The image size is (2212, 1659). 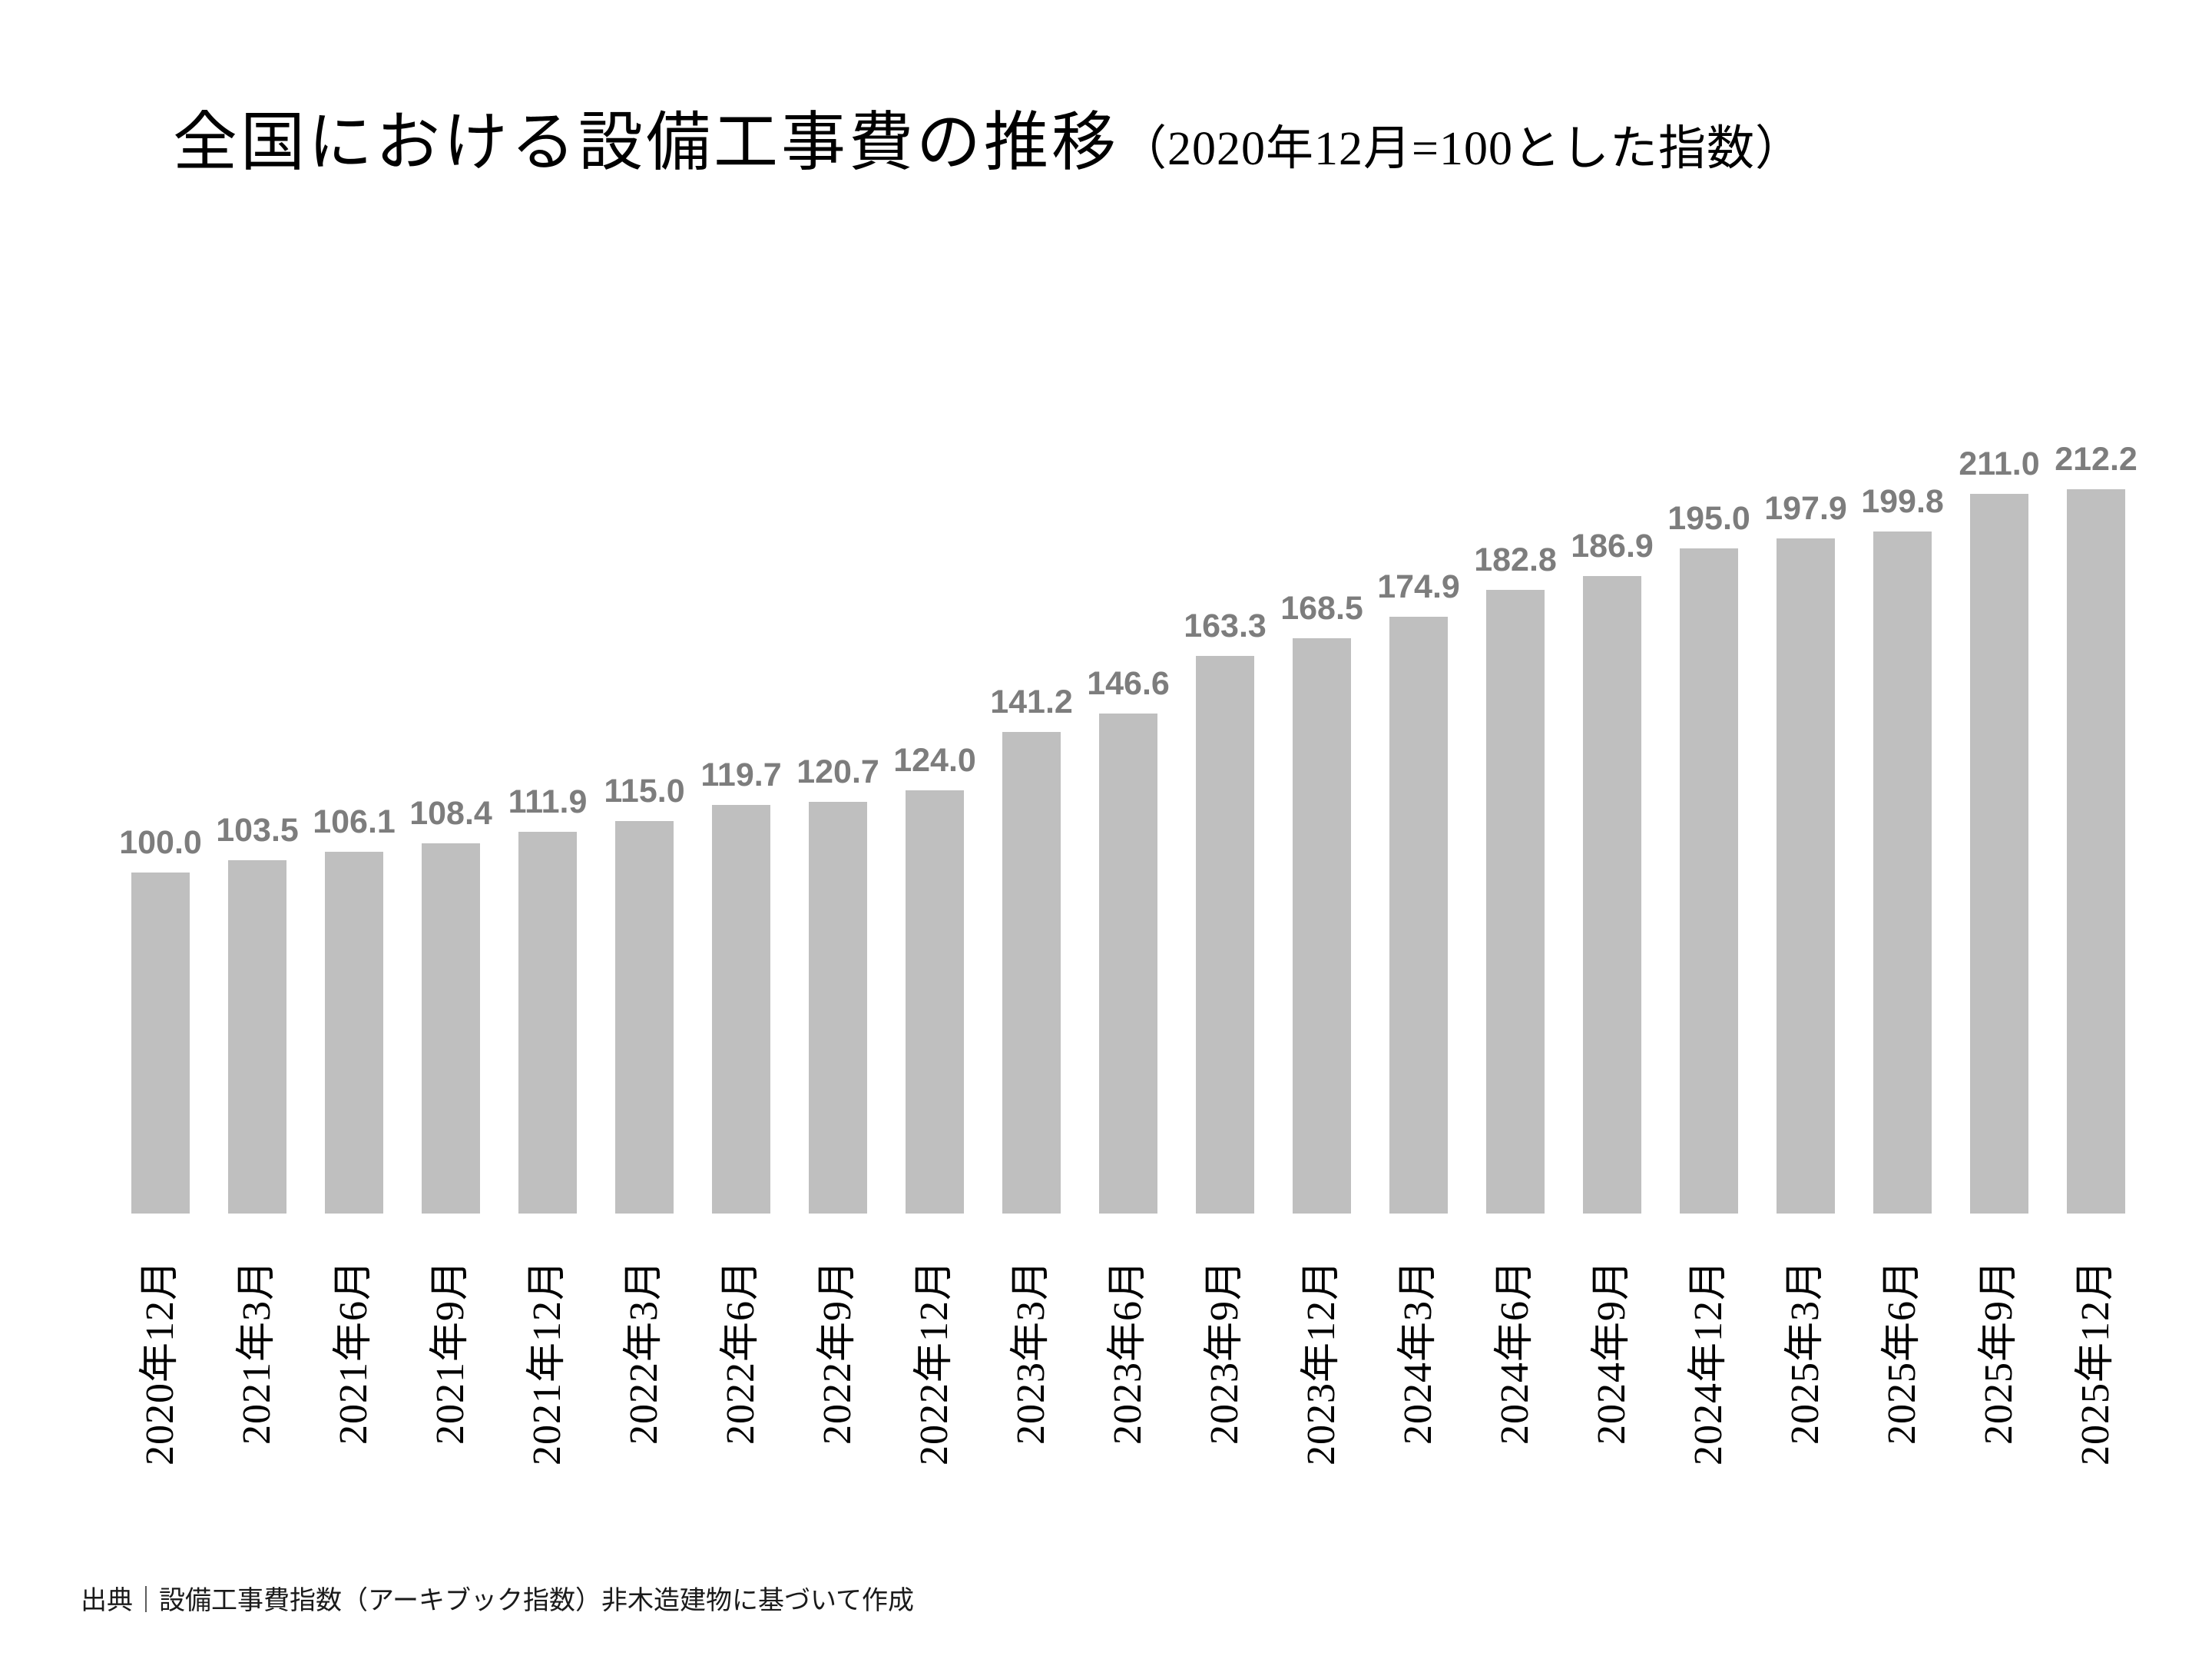 I want to click on source-note: 出典｜設備工事費指数（アーキブック指数）非木造建物に基づいて作成, so click(x=498, y=1600).